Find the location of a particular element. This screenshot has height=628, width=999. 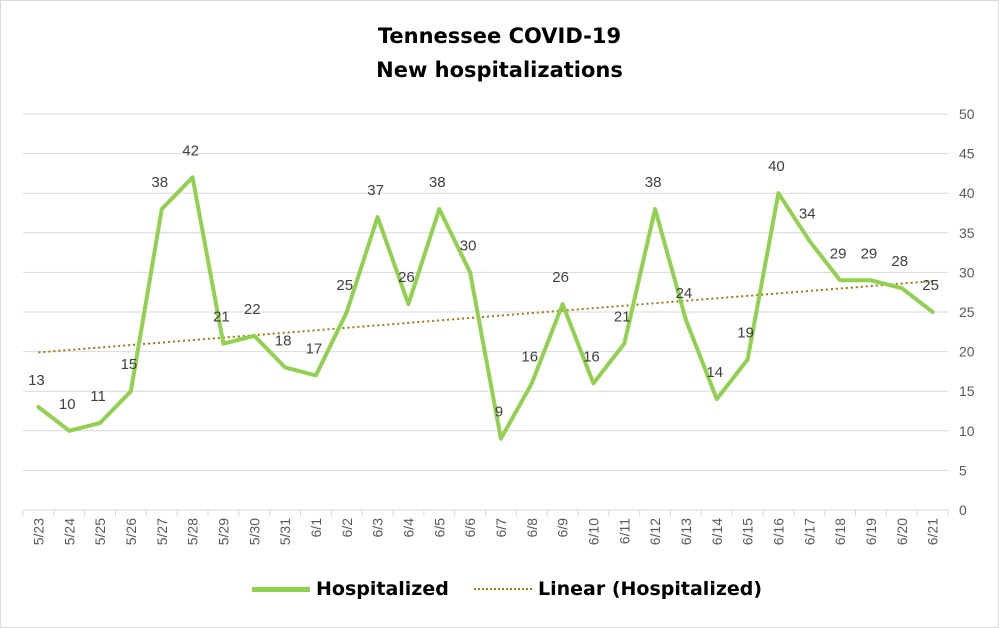

x-tick-label: 6/10 is located at coordinates (593, 531).